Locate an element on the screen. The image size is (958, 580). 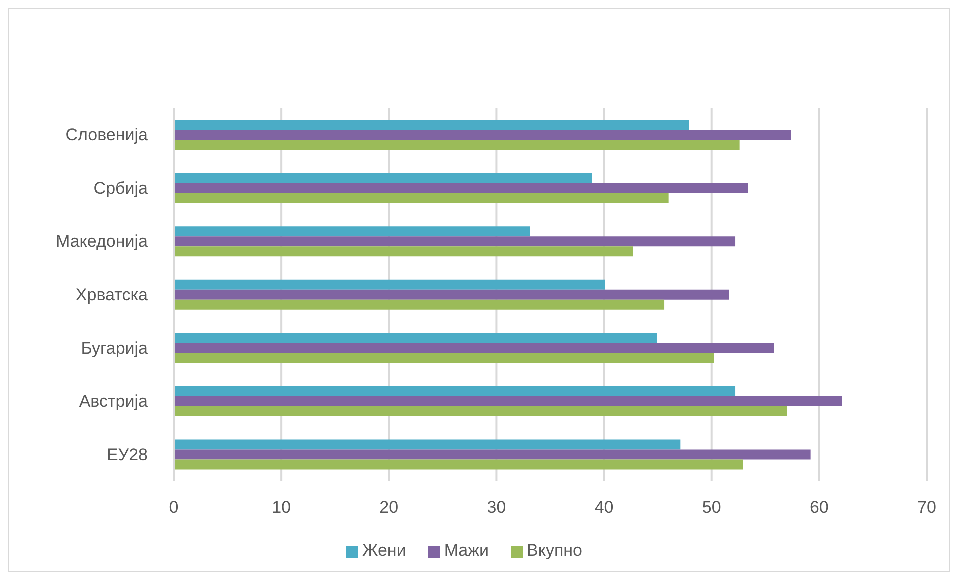
y-tick-label: Австрија is located at coordinates (114, 402).